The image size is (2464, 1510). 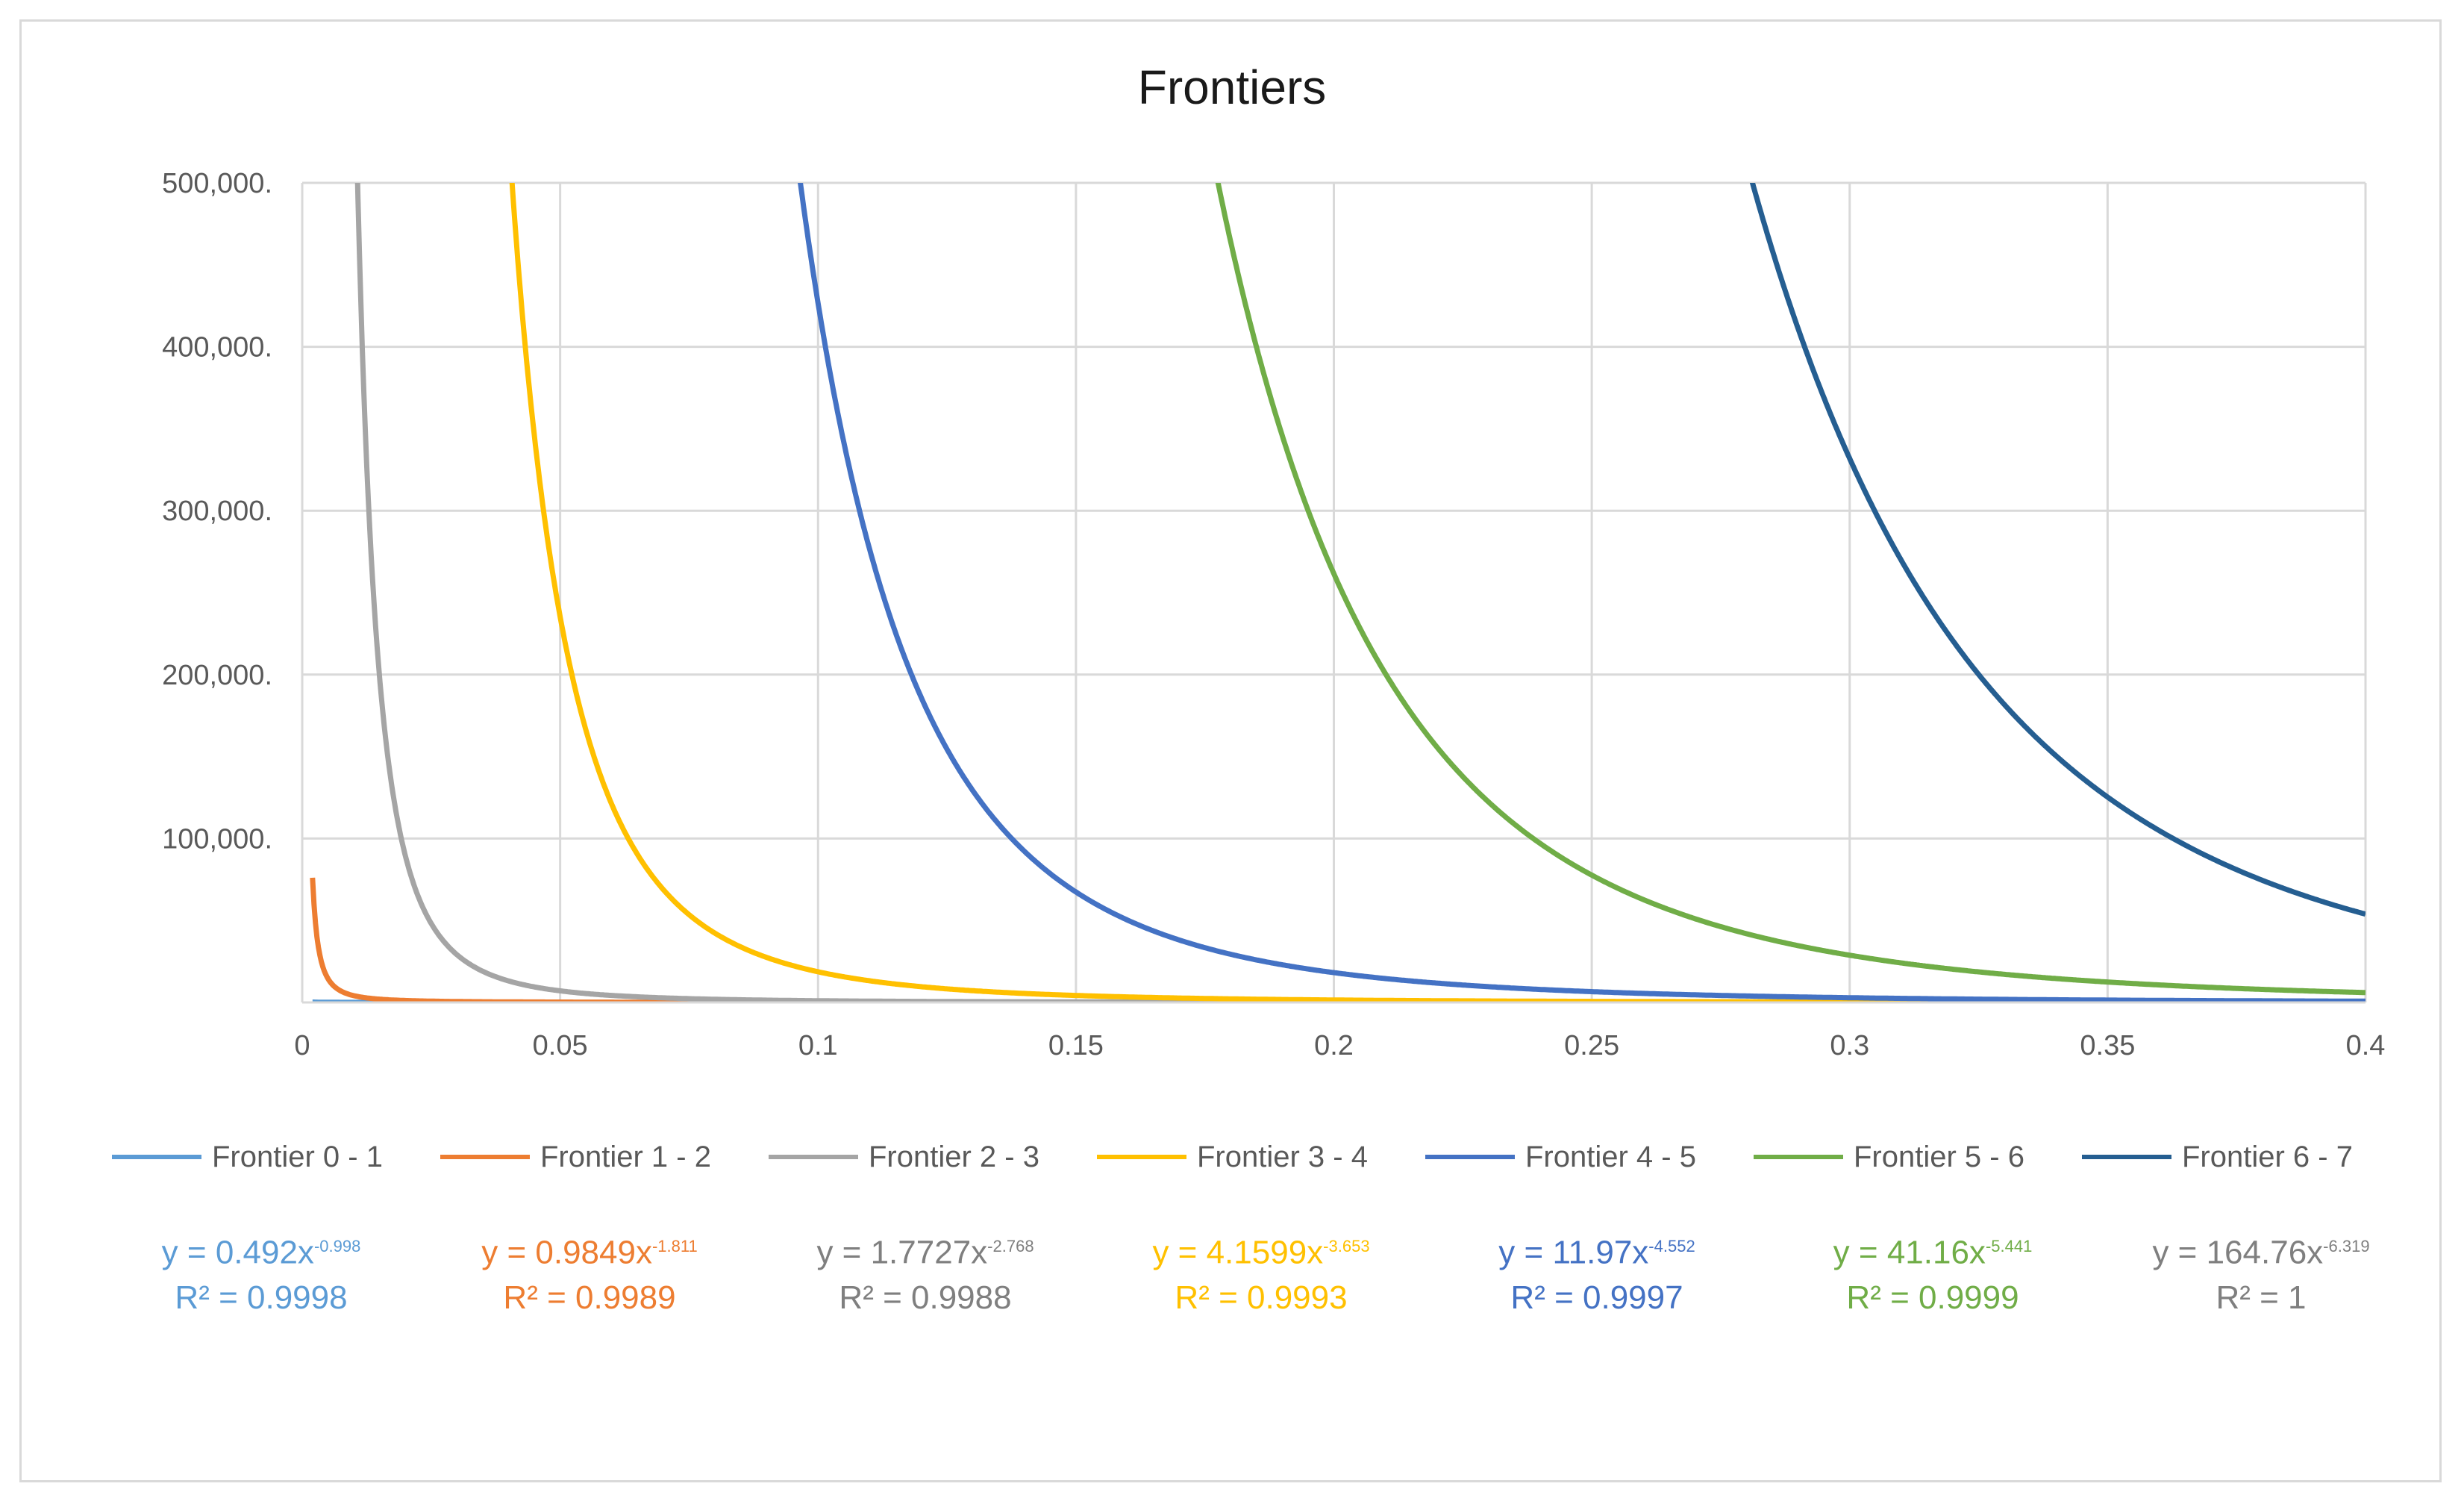 I want to click on trendline-equation: y = 41.16x-5.441 R² = 0.9999, so click(x=1932, y=1272).